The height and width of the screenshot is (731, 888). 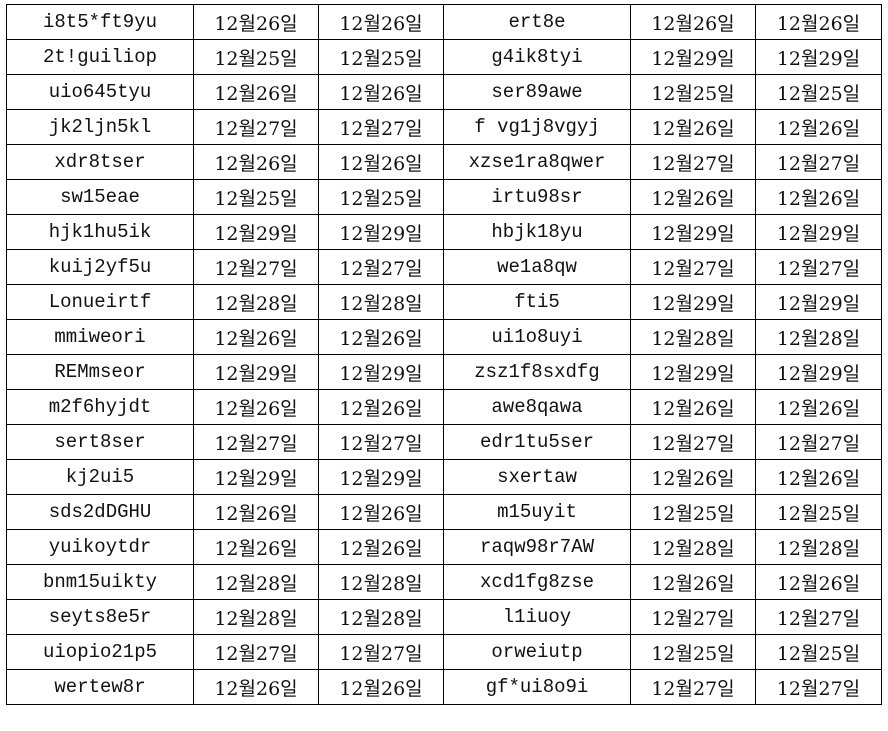 I want to click on code-cell: hbjk18yu, so click(x=537, y=232).